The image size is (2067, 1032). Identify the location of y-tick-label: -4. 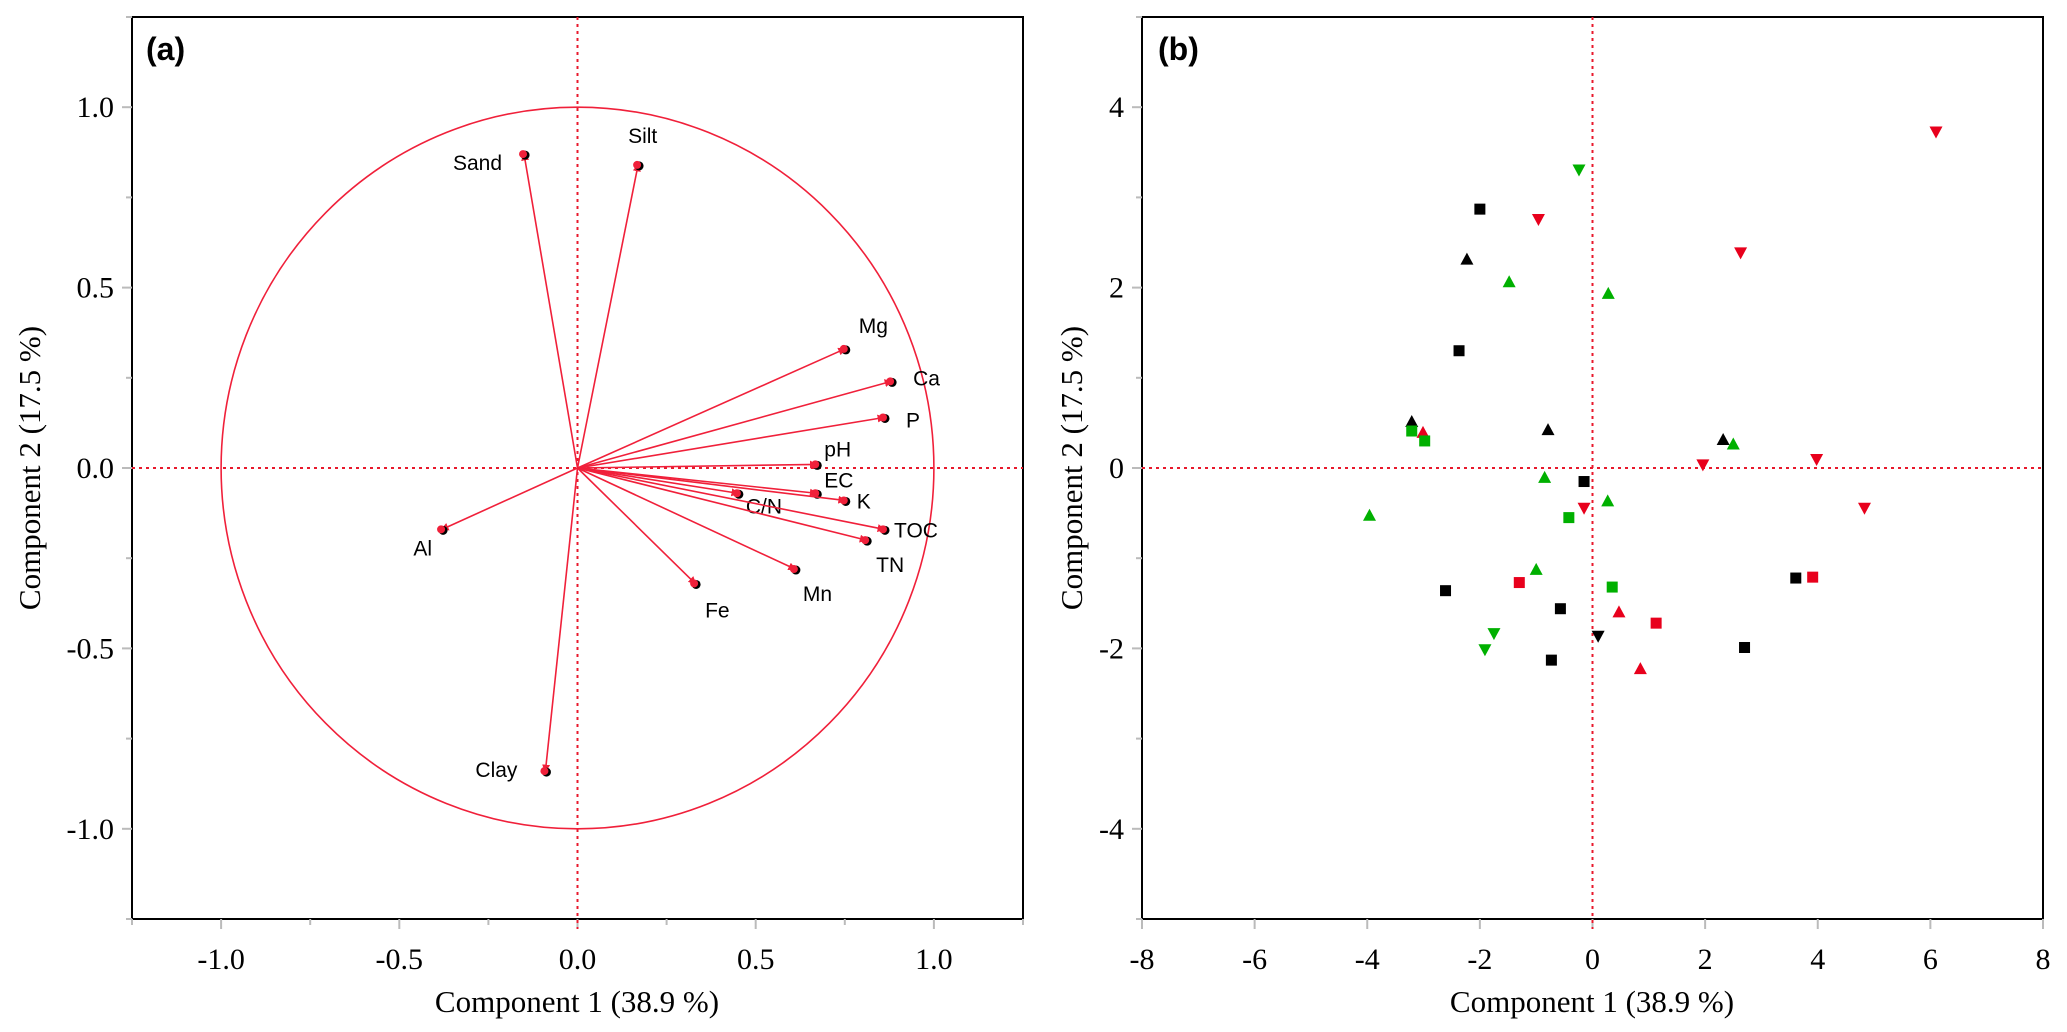
(1111, 829).